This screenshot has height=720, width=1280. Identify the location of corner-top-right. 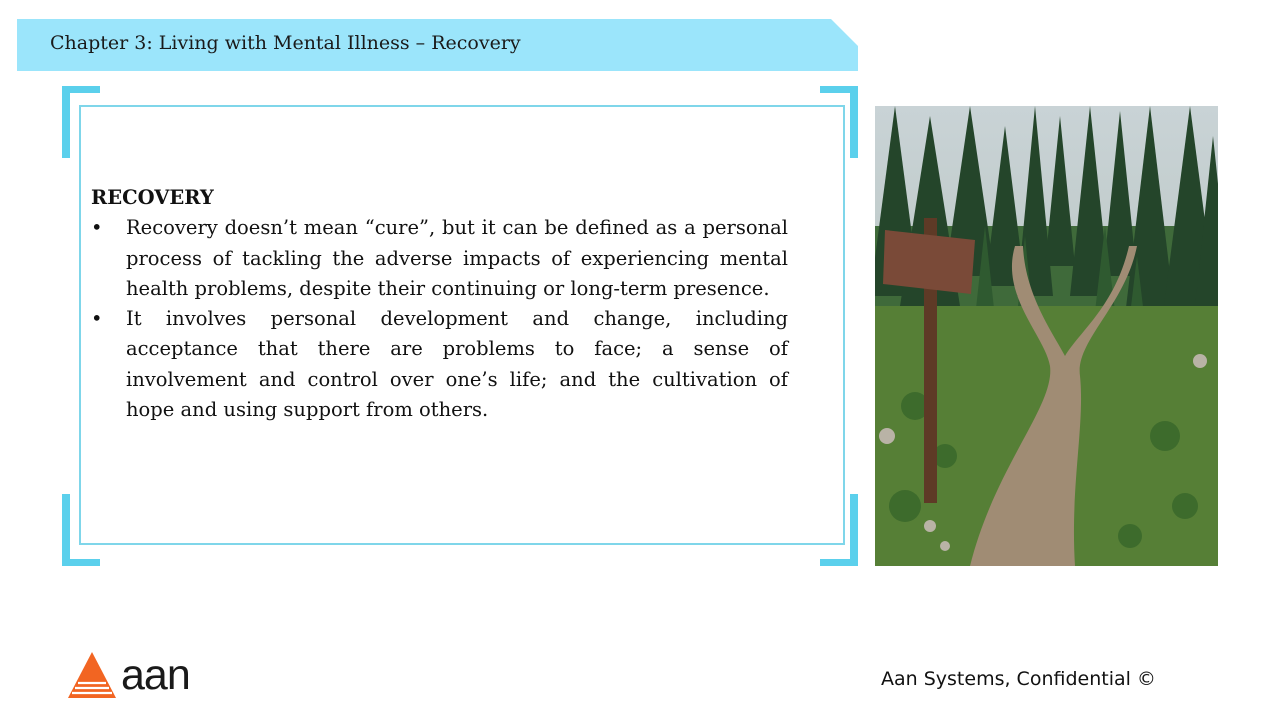
(839, 122).